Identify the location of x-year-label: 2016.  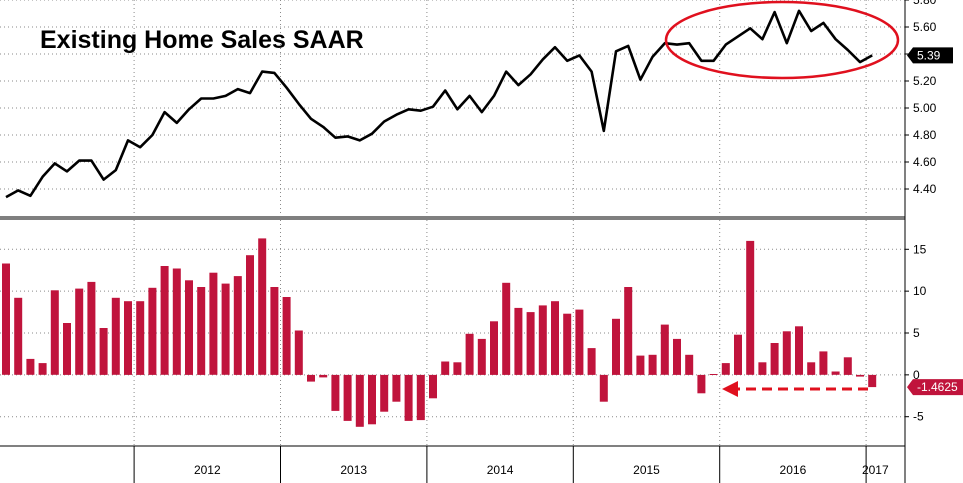
(793, 470).